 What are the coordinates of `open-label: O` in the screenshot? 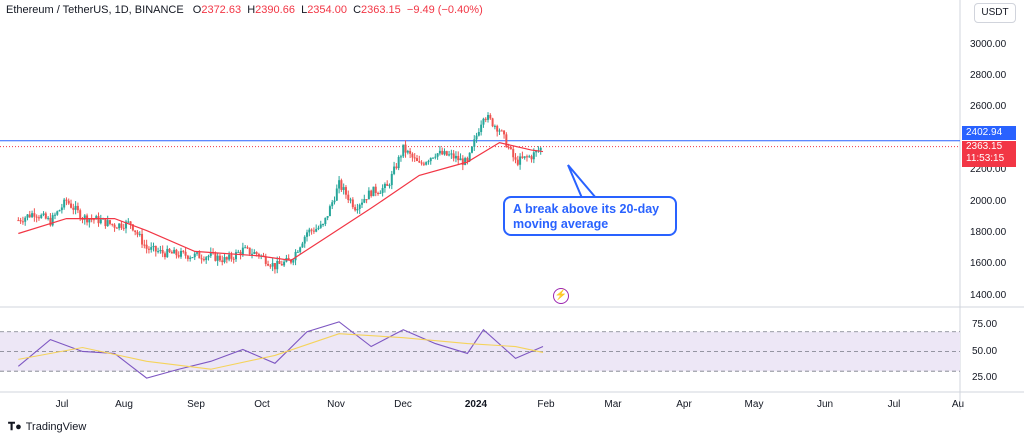 It's located at (197, 10).